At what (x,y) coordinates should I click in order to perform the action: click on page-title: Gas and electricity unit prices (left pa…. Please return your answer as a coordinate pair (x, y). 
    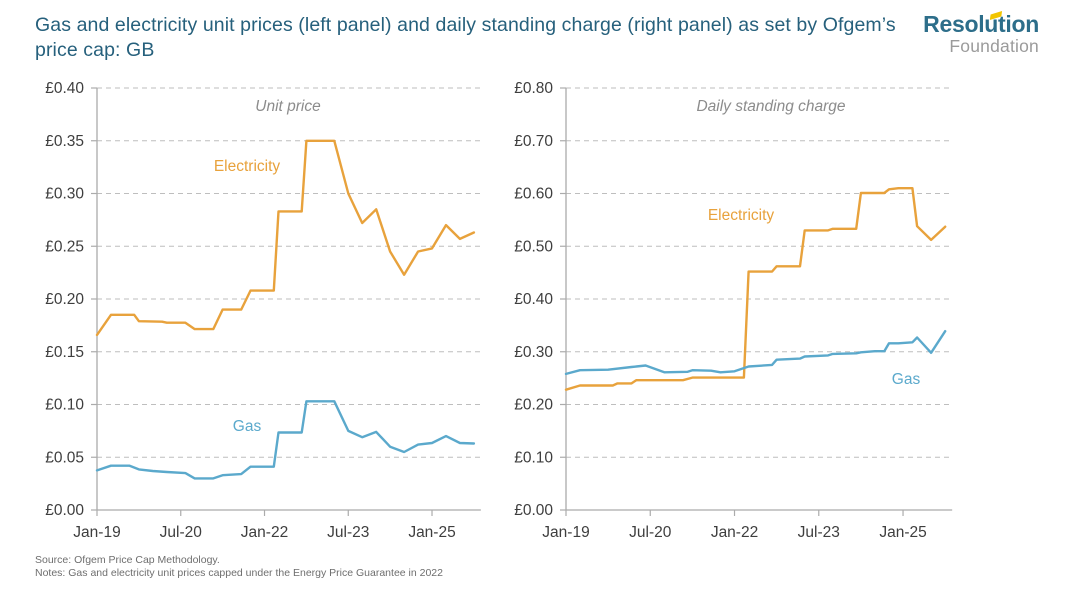
    Looking at the image, I should click on (465, 37).